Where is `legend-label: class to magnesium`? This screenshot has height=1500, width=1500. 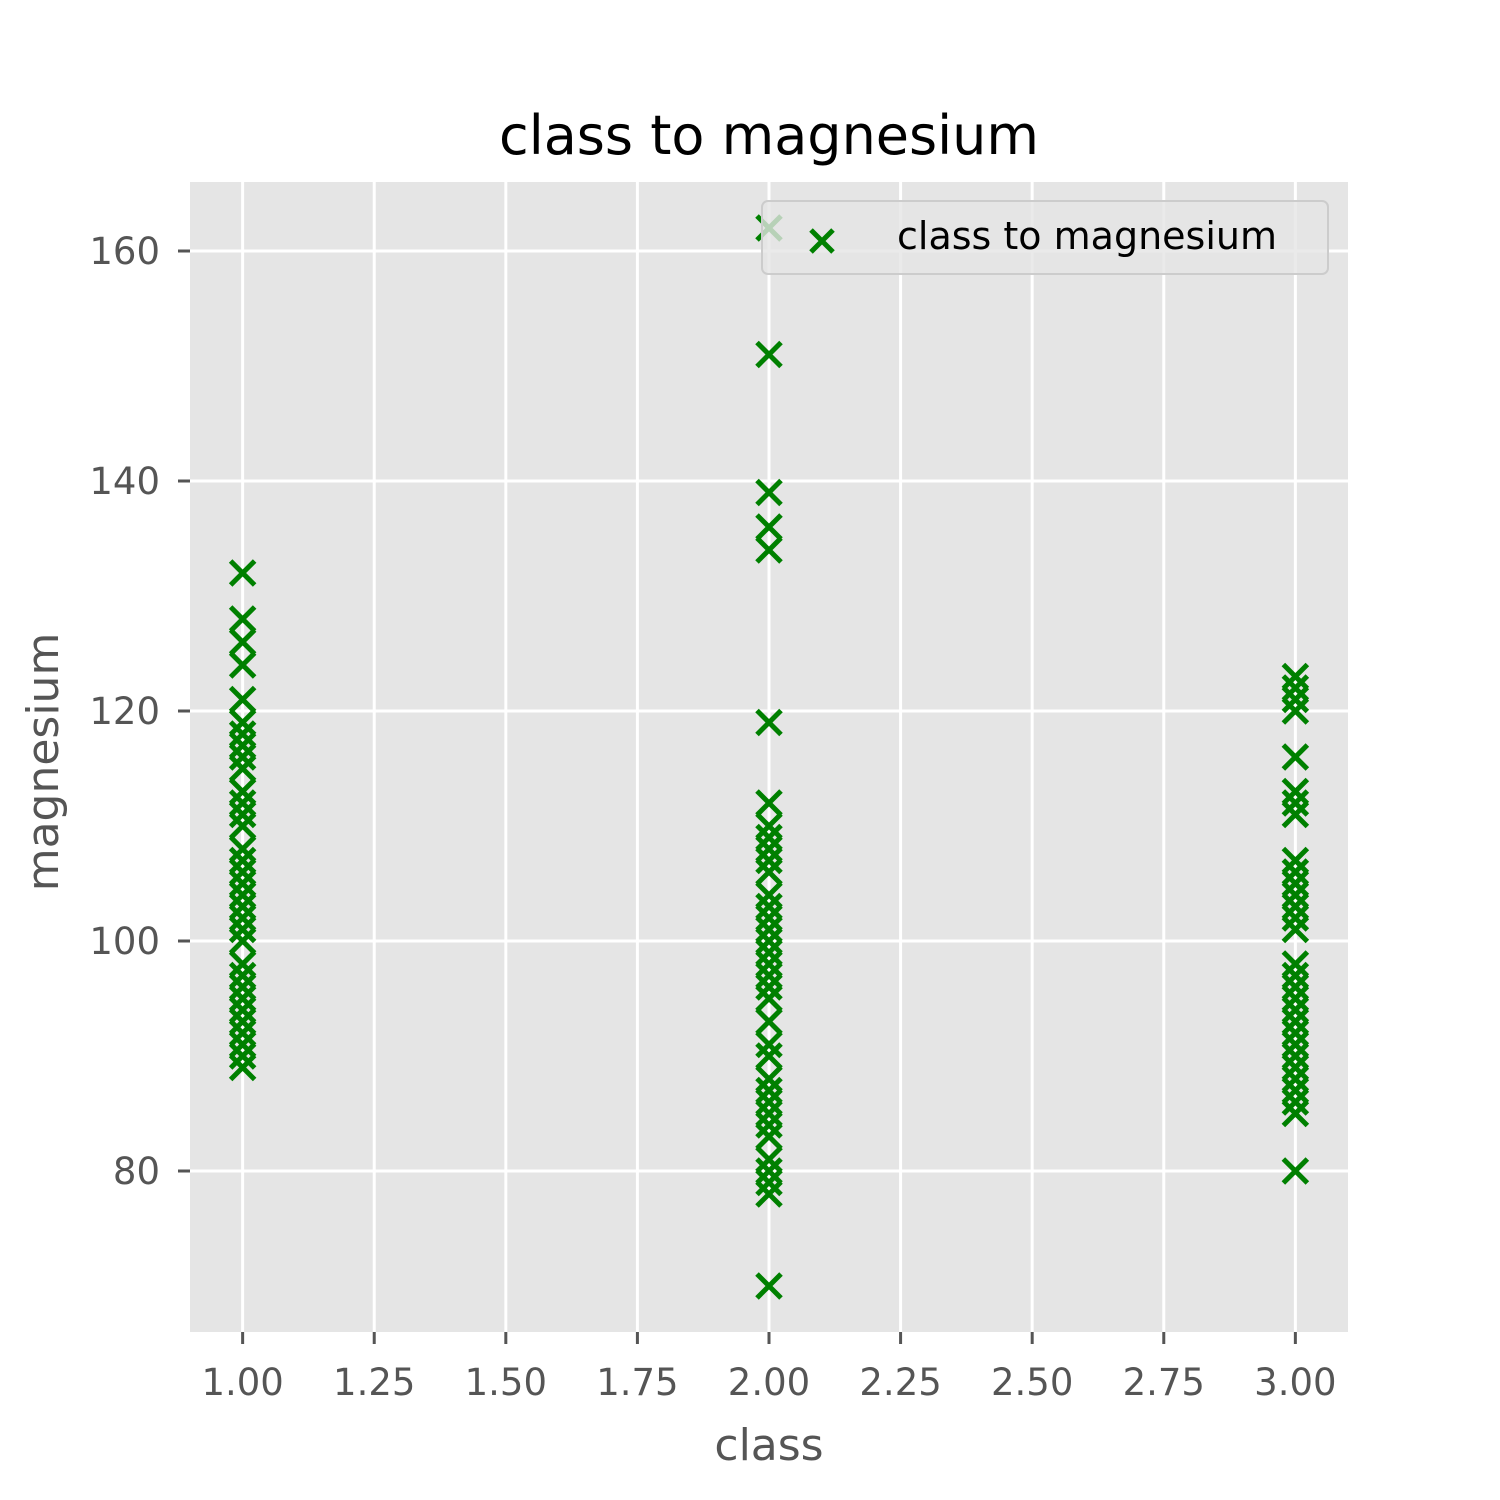
legend-label: class to magnesium is located at coordinates (1087, 236).